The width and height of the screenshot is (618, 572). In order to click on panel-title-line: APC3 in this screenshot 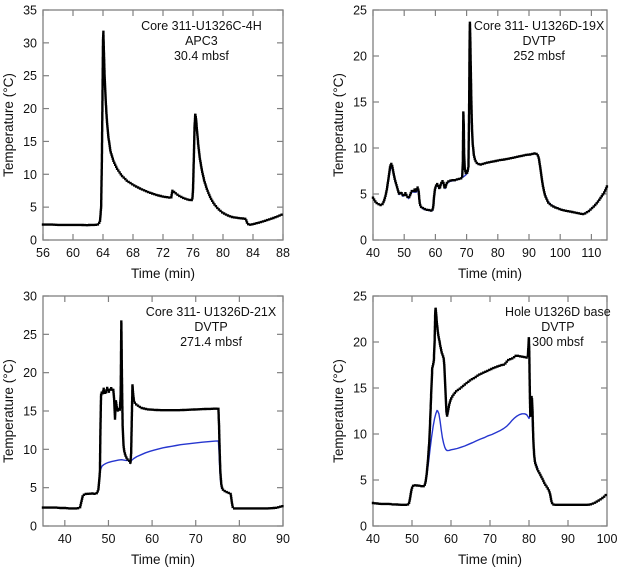, I will do `click(201, 41)`.